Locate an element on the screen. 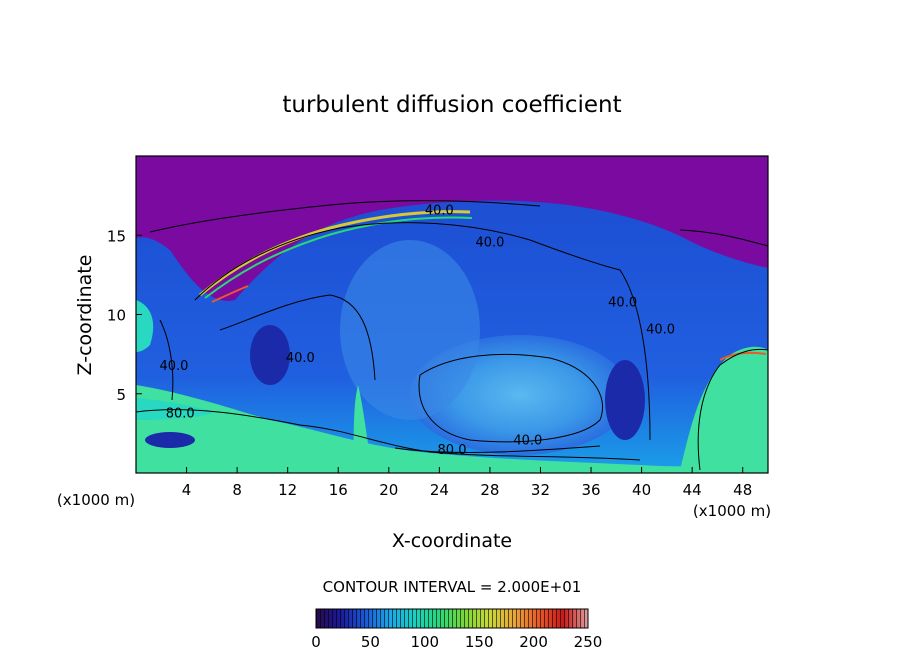 The image size is (904, 658). y-tick-label: 10 is located at coordinates (116, 316).